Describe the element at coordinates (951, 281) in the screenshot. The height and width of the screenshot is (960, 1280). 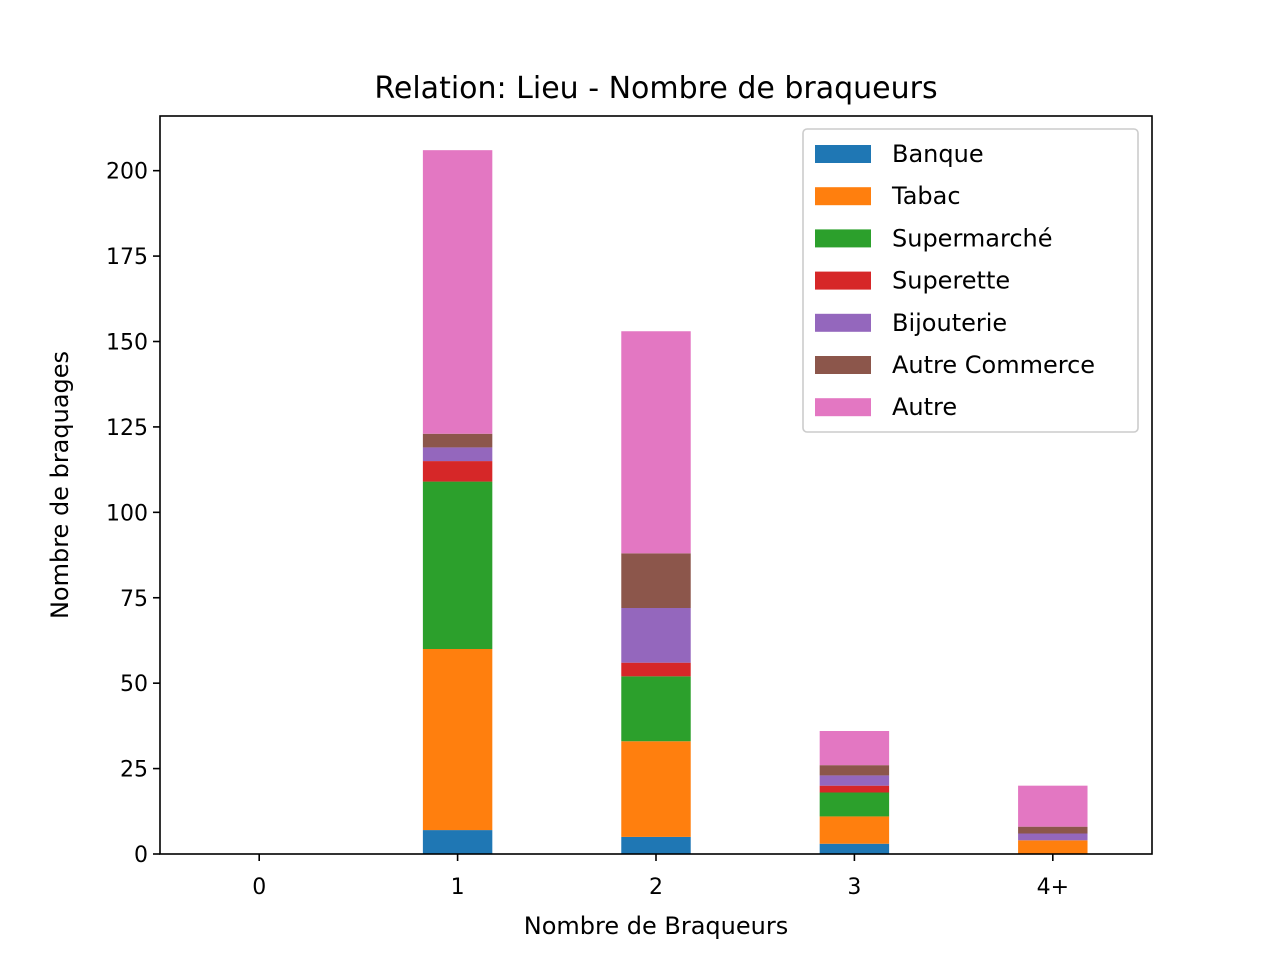
I see `legend-label-superette: Superette` at that location.